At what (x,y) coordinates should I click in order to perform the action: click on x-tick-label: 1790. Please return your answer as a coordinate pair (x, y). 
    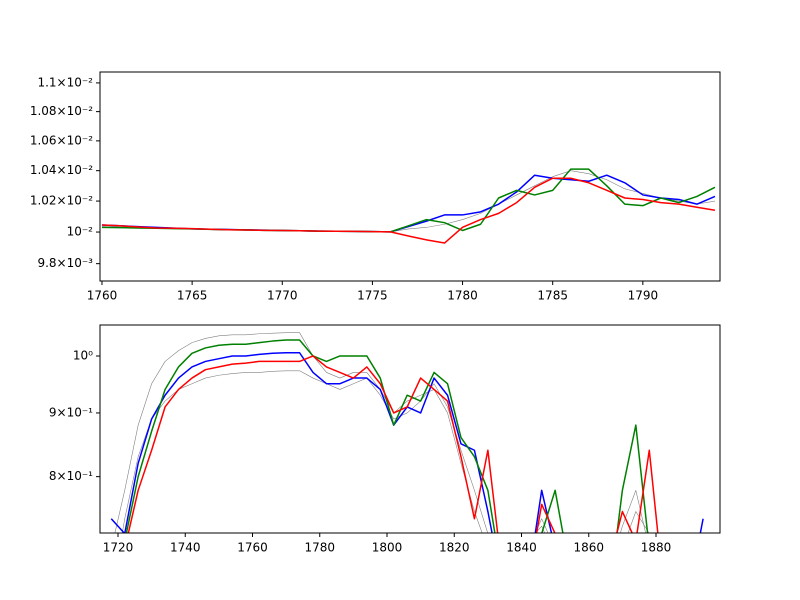
    Looking at the image, I should click on (643, 296).